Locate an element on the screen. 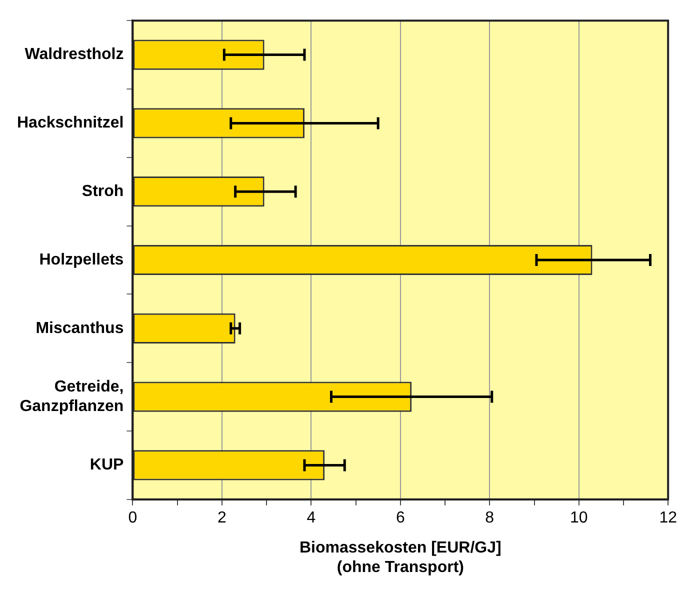 Image resolution: width=688 pixels, height=593 pixels. x-tick-label: 12 is located at coordinates (668, 517).